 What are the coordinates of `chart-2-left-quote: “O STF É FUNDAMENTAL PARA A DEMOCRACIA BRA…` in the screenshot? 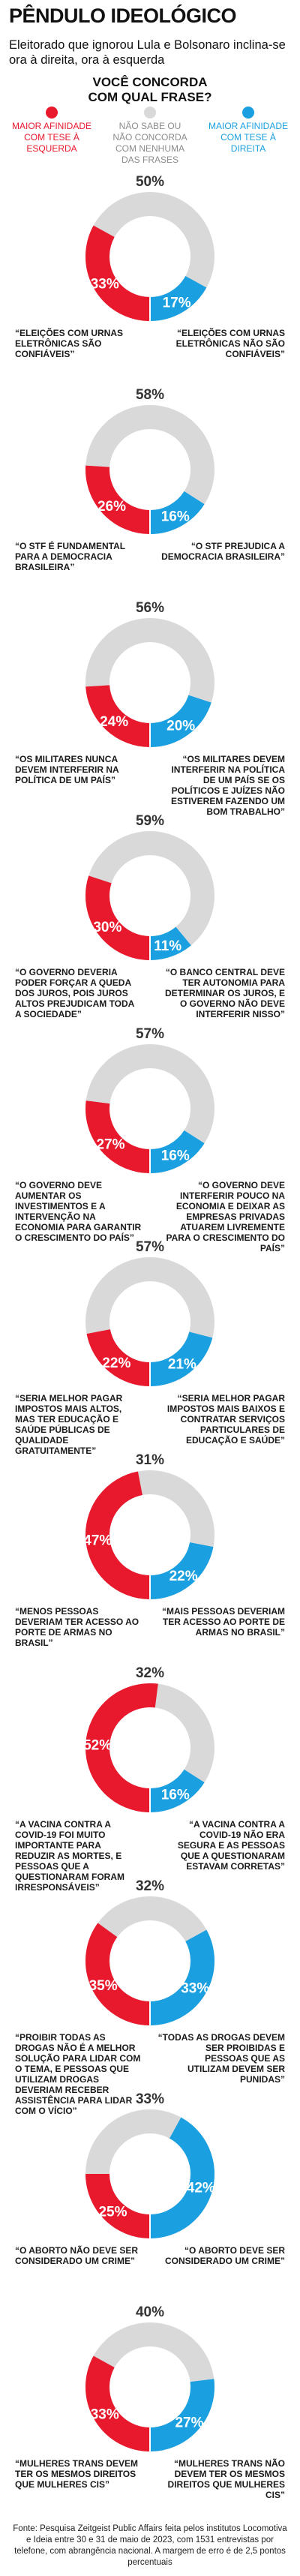 It's located at (70, 556).